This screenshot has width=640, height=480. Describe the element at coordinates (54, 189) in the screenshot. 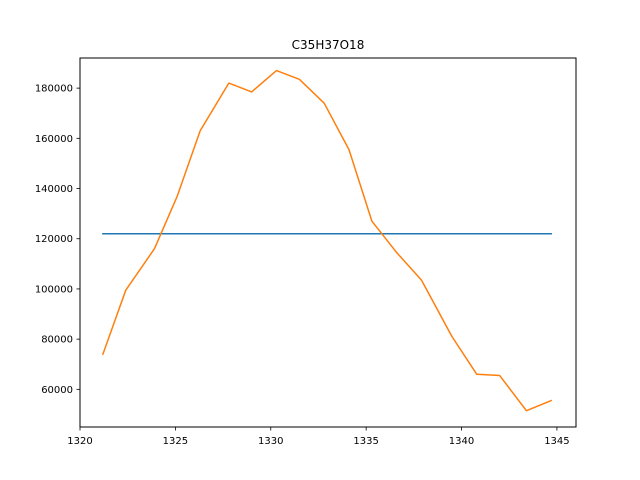

I see `y-tick-label: 140000` at that location.